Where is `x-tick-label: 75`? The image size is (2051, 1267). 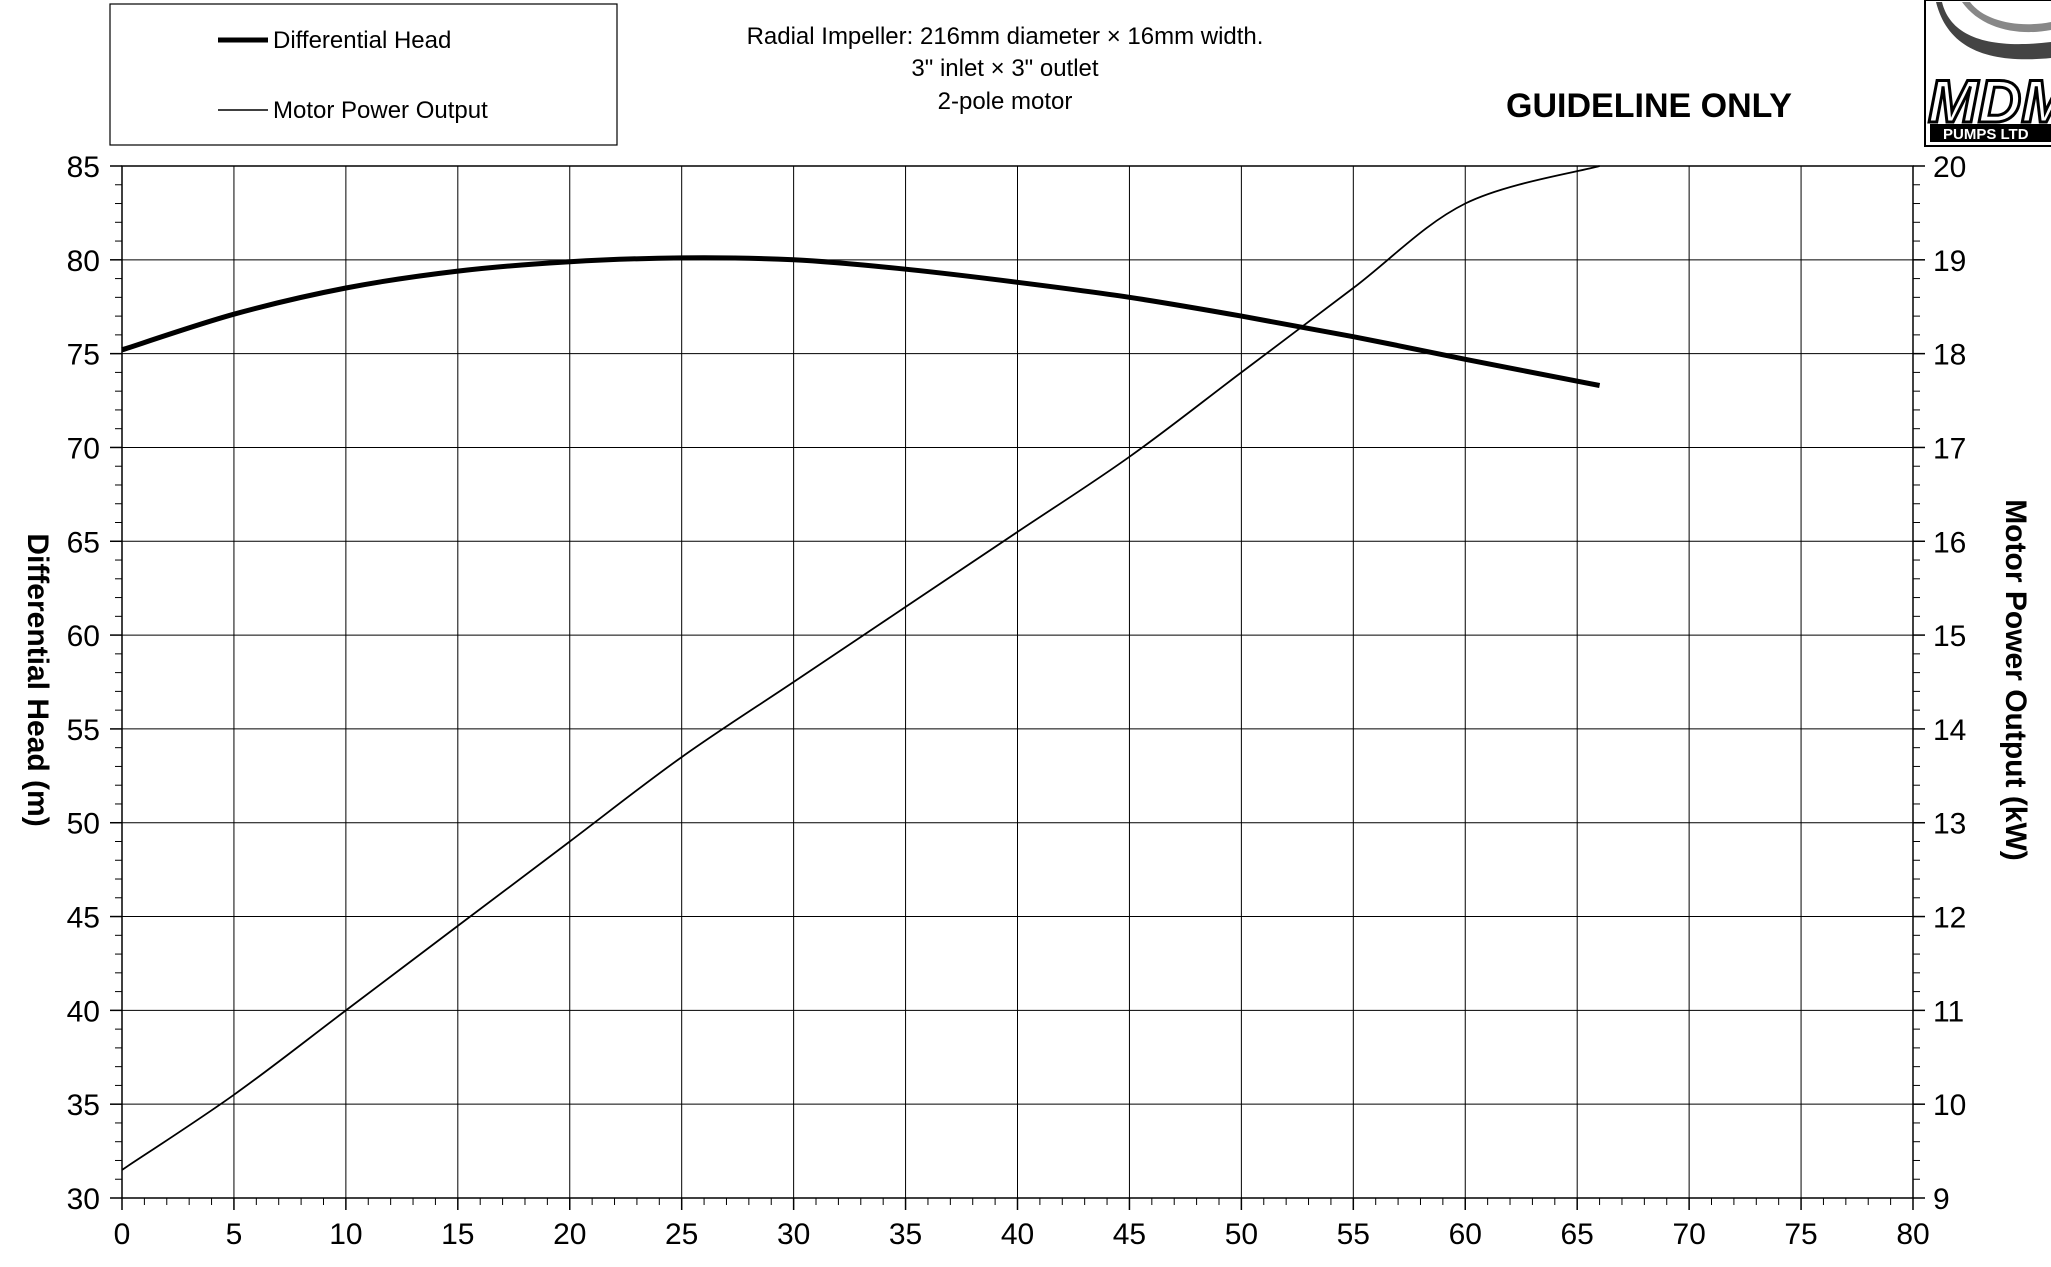
x-tick-label: 75 is located at coordinates (1800, 1234).